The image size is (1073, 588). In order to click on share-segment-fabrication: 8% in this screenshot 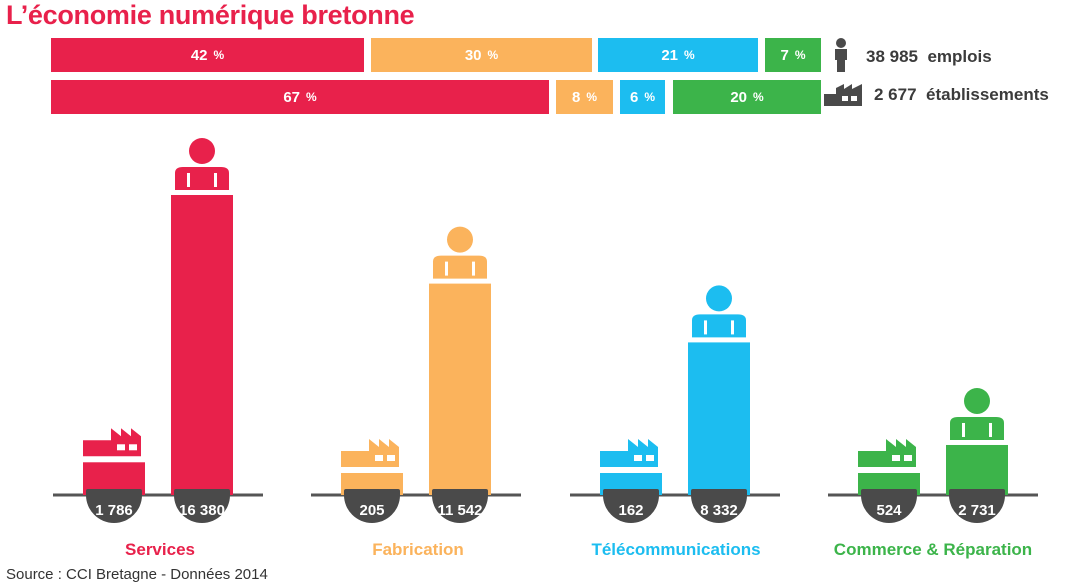, I will do `click(584, 97)`.